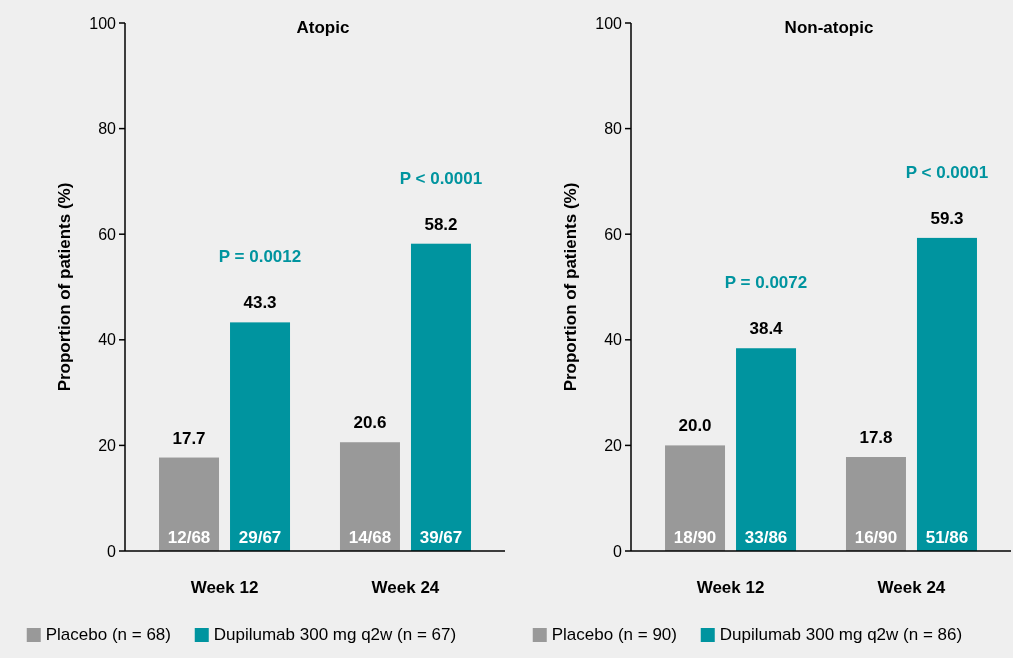  Describe the element at coordinates (876, 438) in the screenshot. I see `data-label: 17.8` at that location.